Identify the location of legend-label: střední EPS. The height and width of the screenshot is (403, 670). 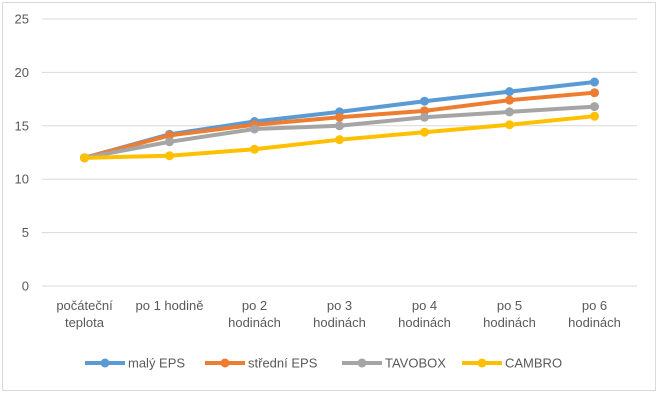
(283, 363).